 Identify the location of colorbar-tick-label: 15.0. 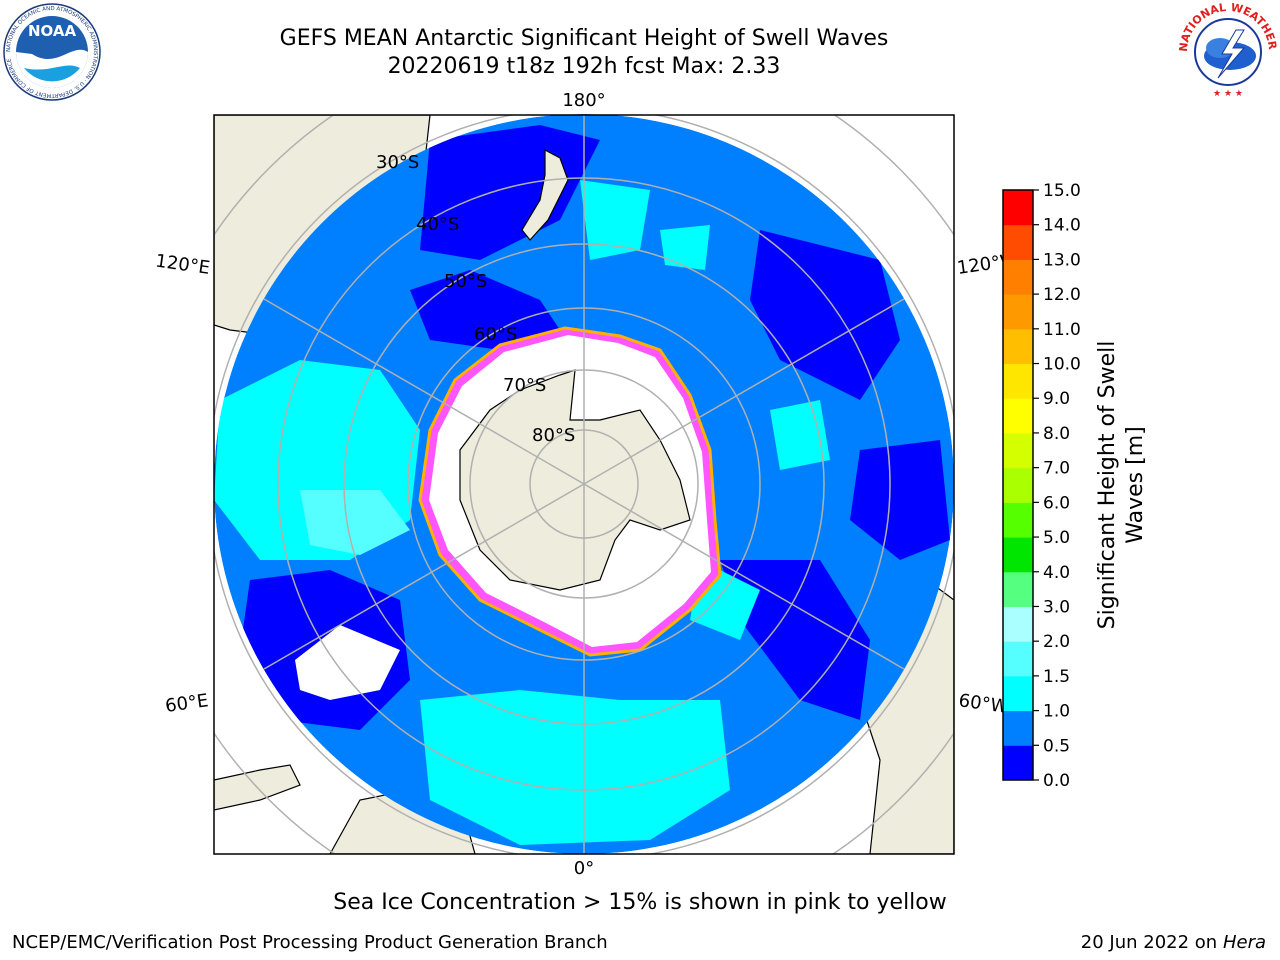
(1062, 191).